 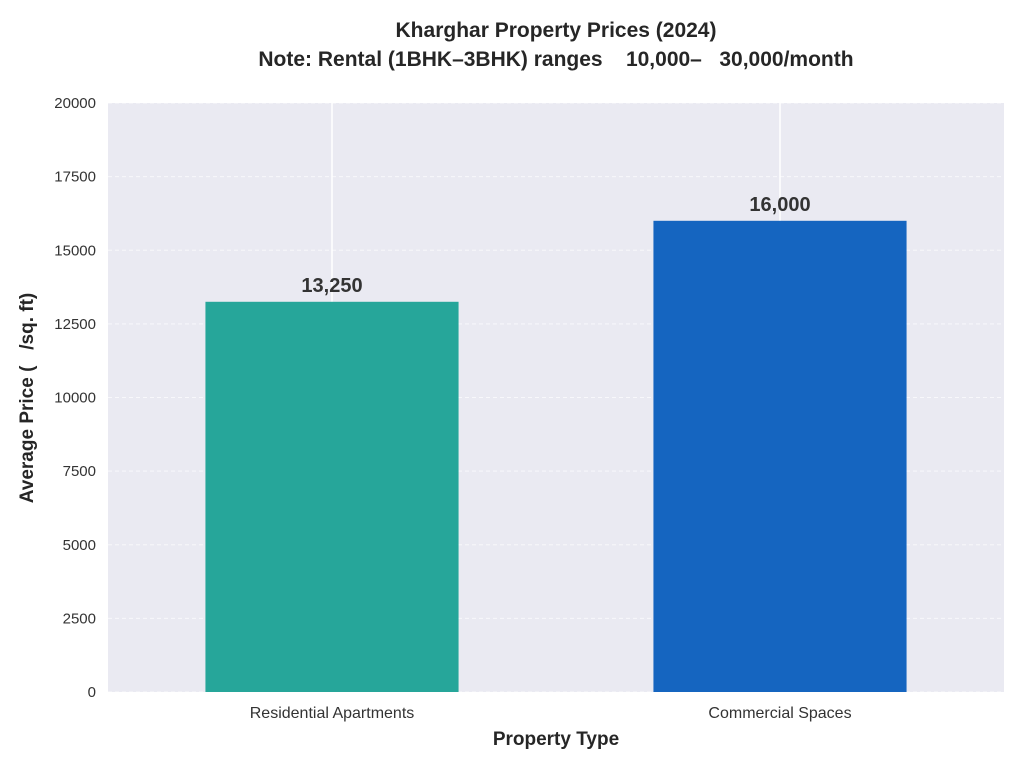 I want to click on y-axis-label: Average Price ( /sq. ft), so click(x=27, y=398).